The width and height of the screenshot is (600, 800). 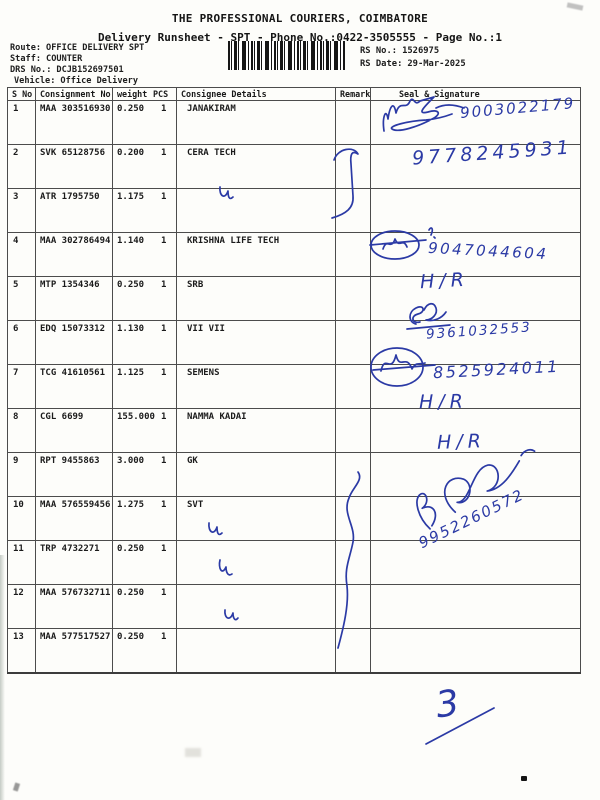 I want to click on cell-consignment: MAA 576559456, so click(x=74, y=518).